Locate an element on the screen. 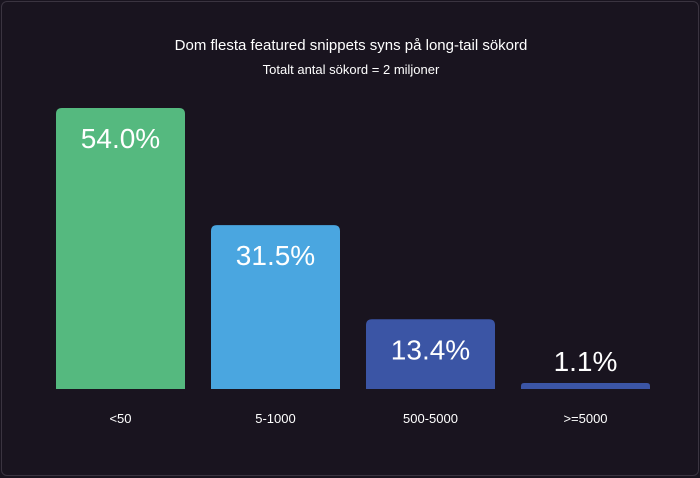  bar-value-label-0: 54.0% is located at coordinates (120, 138).